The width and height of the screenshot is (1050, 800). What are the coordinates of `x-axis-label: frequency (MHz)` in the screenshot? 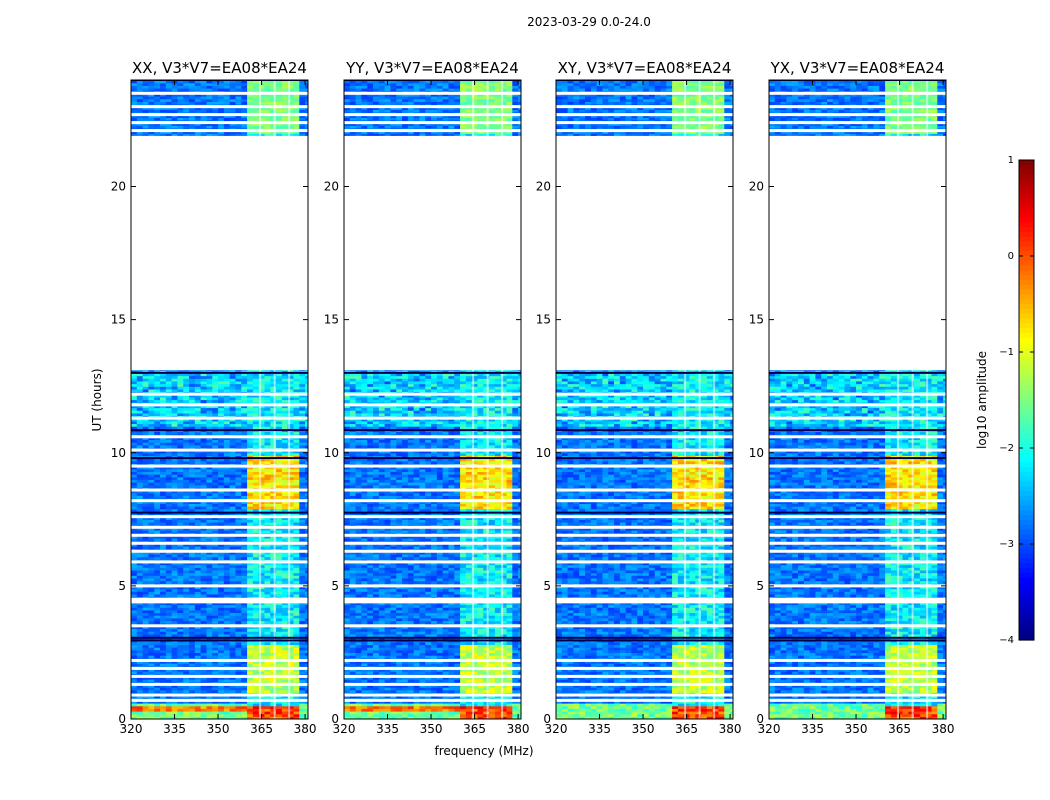 It's located at (483, 751).